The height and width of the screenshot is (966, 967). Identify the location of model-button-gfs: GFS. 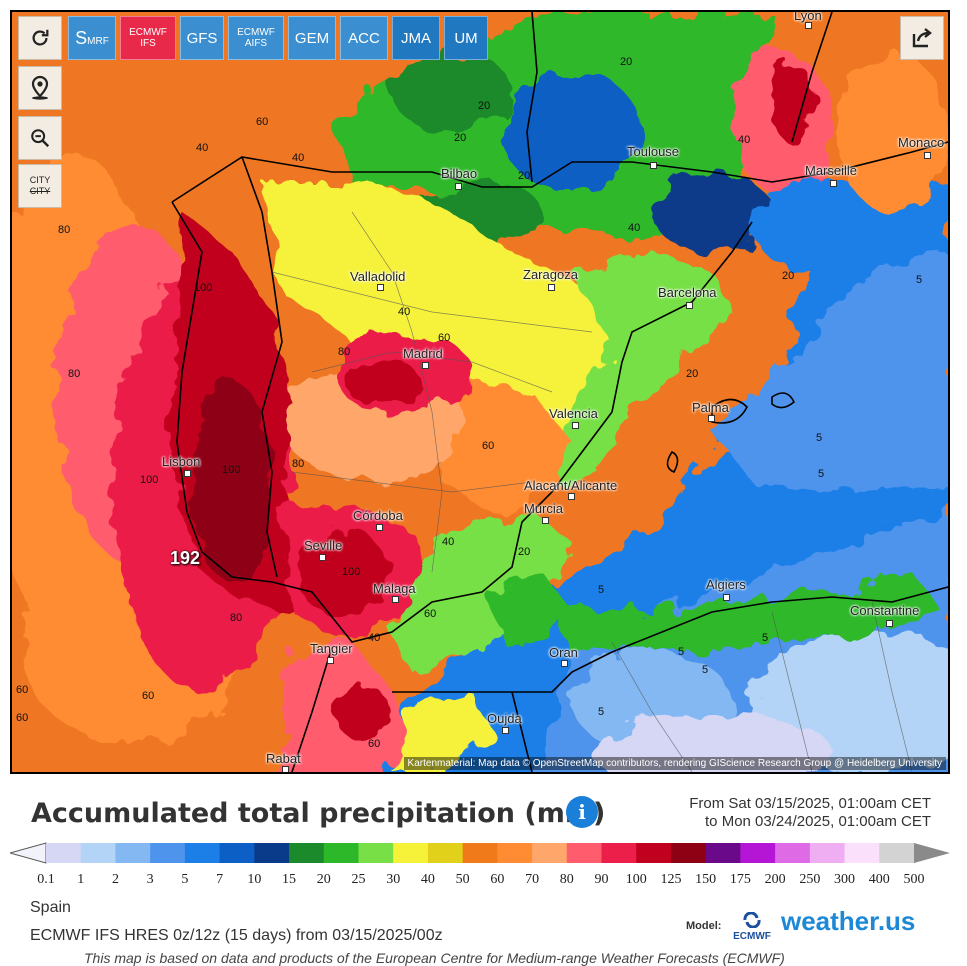
(202, 38).